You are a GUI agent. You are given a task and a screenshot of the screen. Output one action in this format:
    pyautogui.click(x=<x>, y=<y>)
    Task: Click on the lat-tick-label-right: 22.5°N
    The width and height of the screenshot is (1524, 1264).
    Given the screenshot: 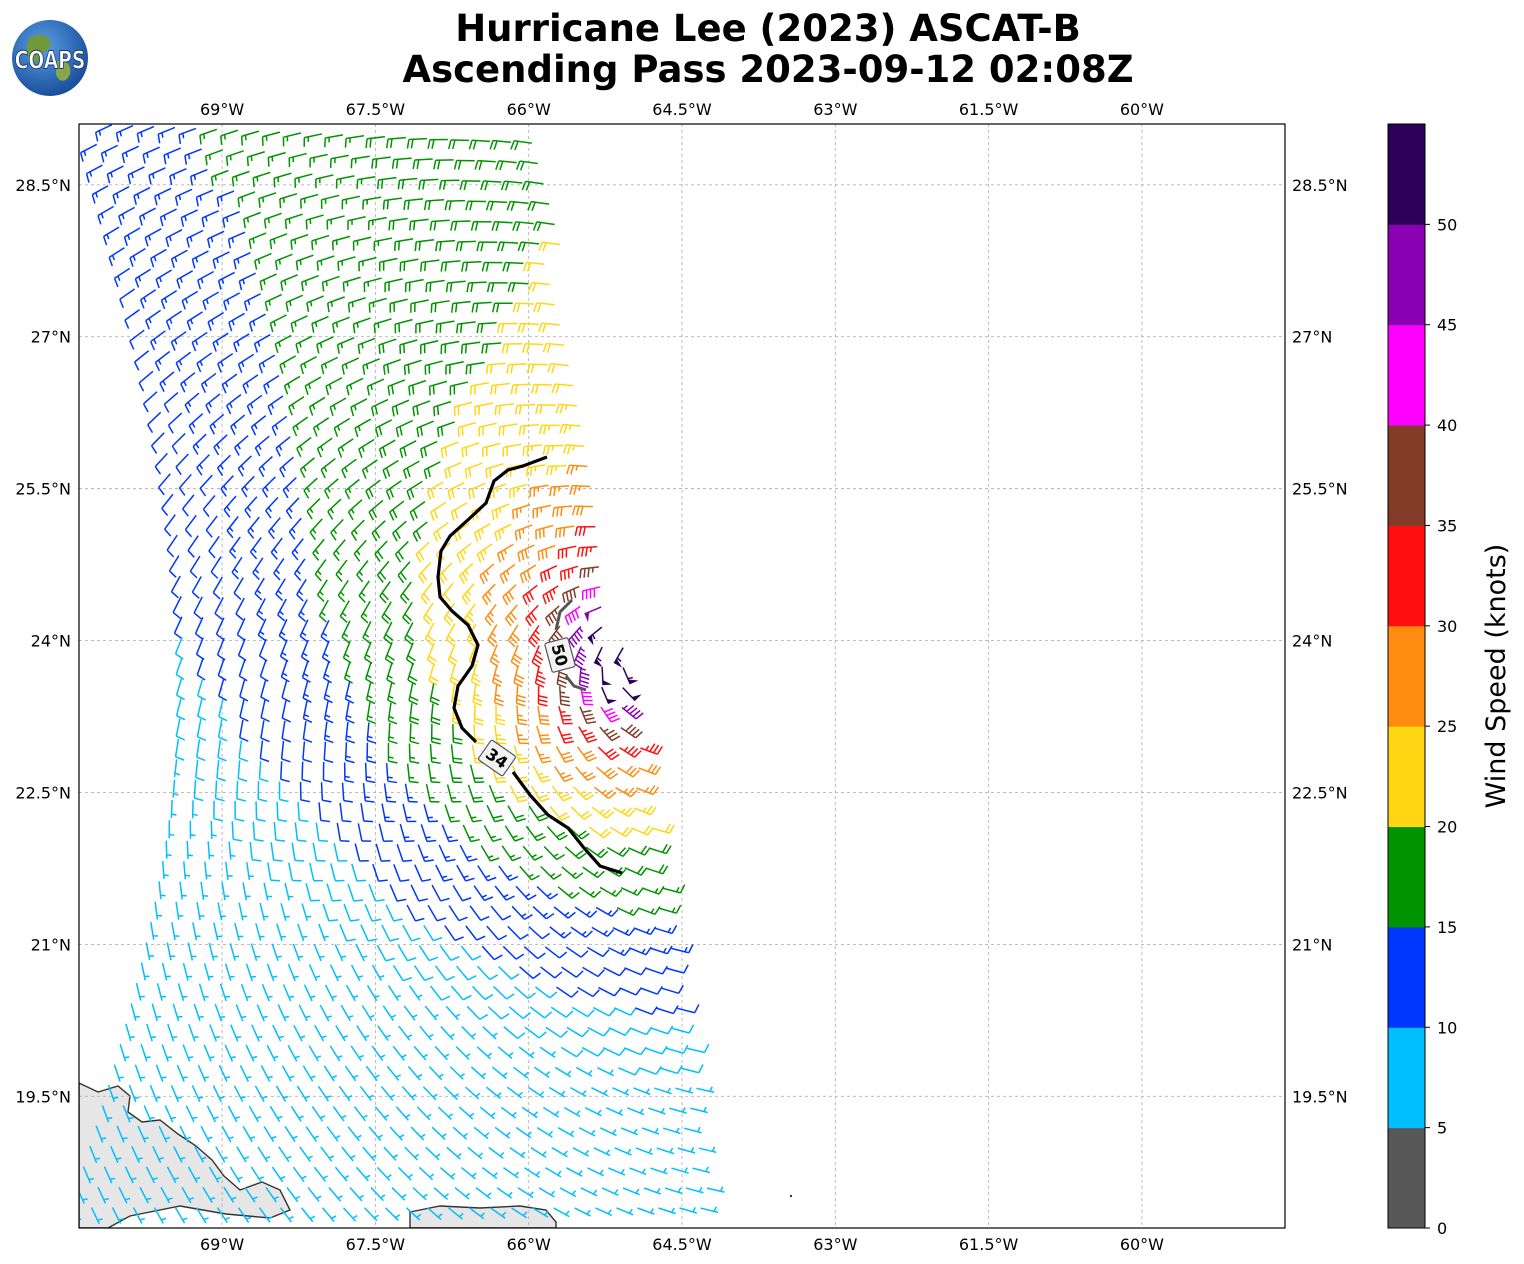 What is the action you would take?
    pyautogui.click(x=1320, y=792)
    